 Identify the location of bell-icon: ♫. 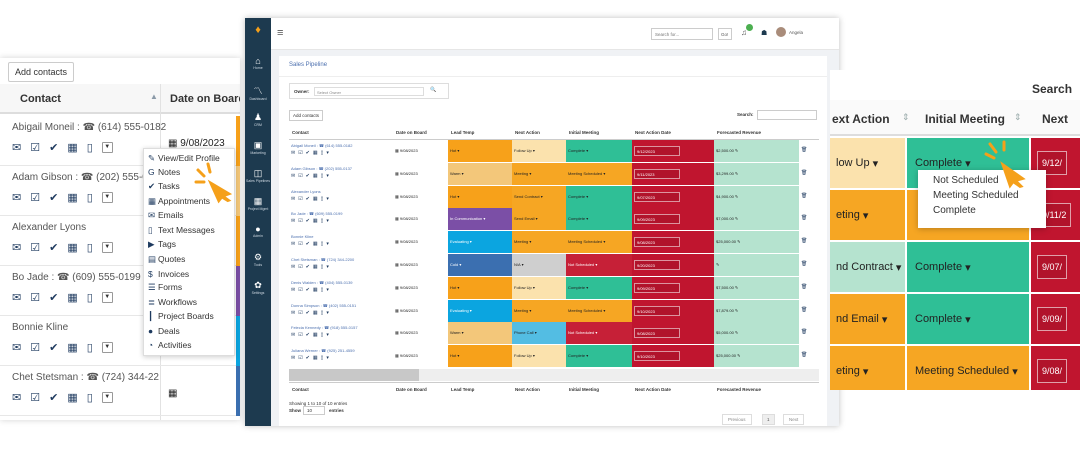
(744, 32).